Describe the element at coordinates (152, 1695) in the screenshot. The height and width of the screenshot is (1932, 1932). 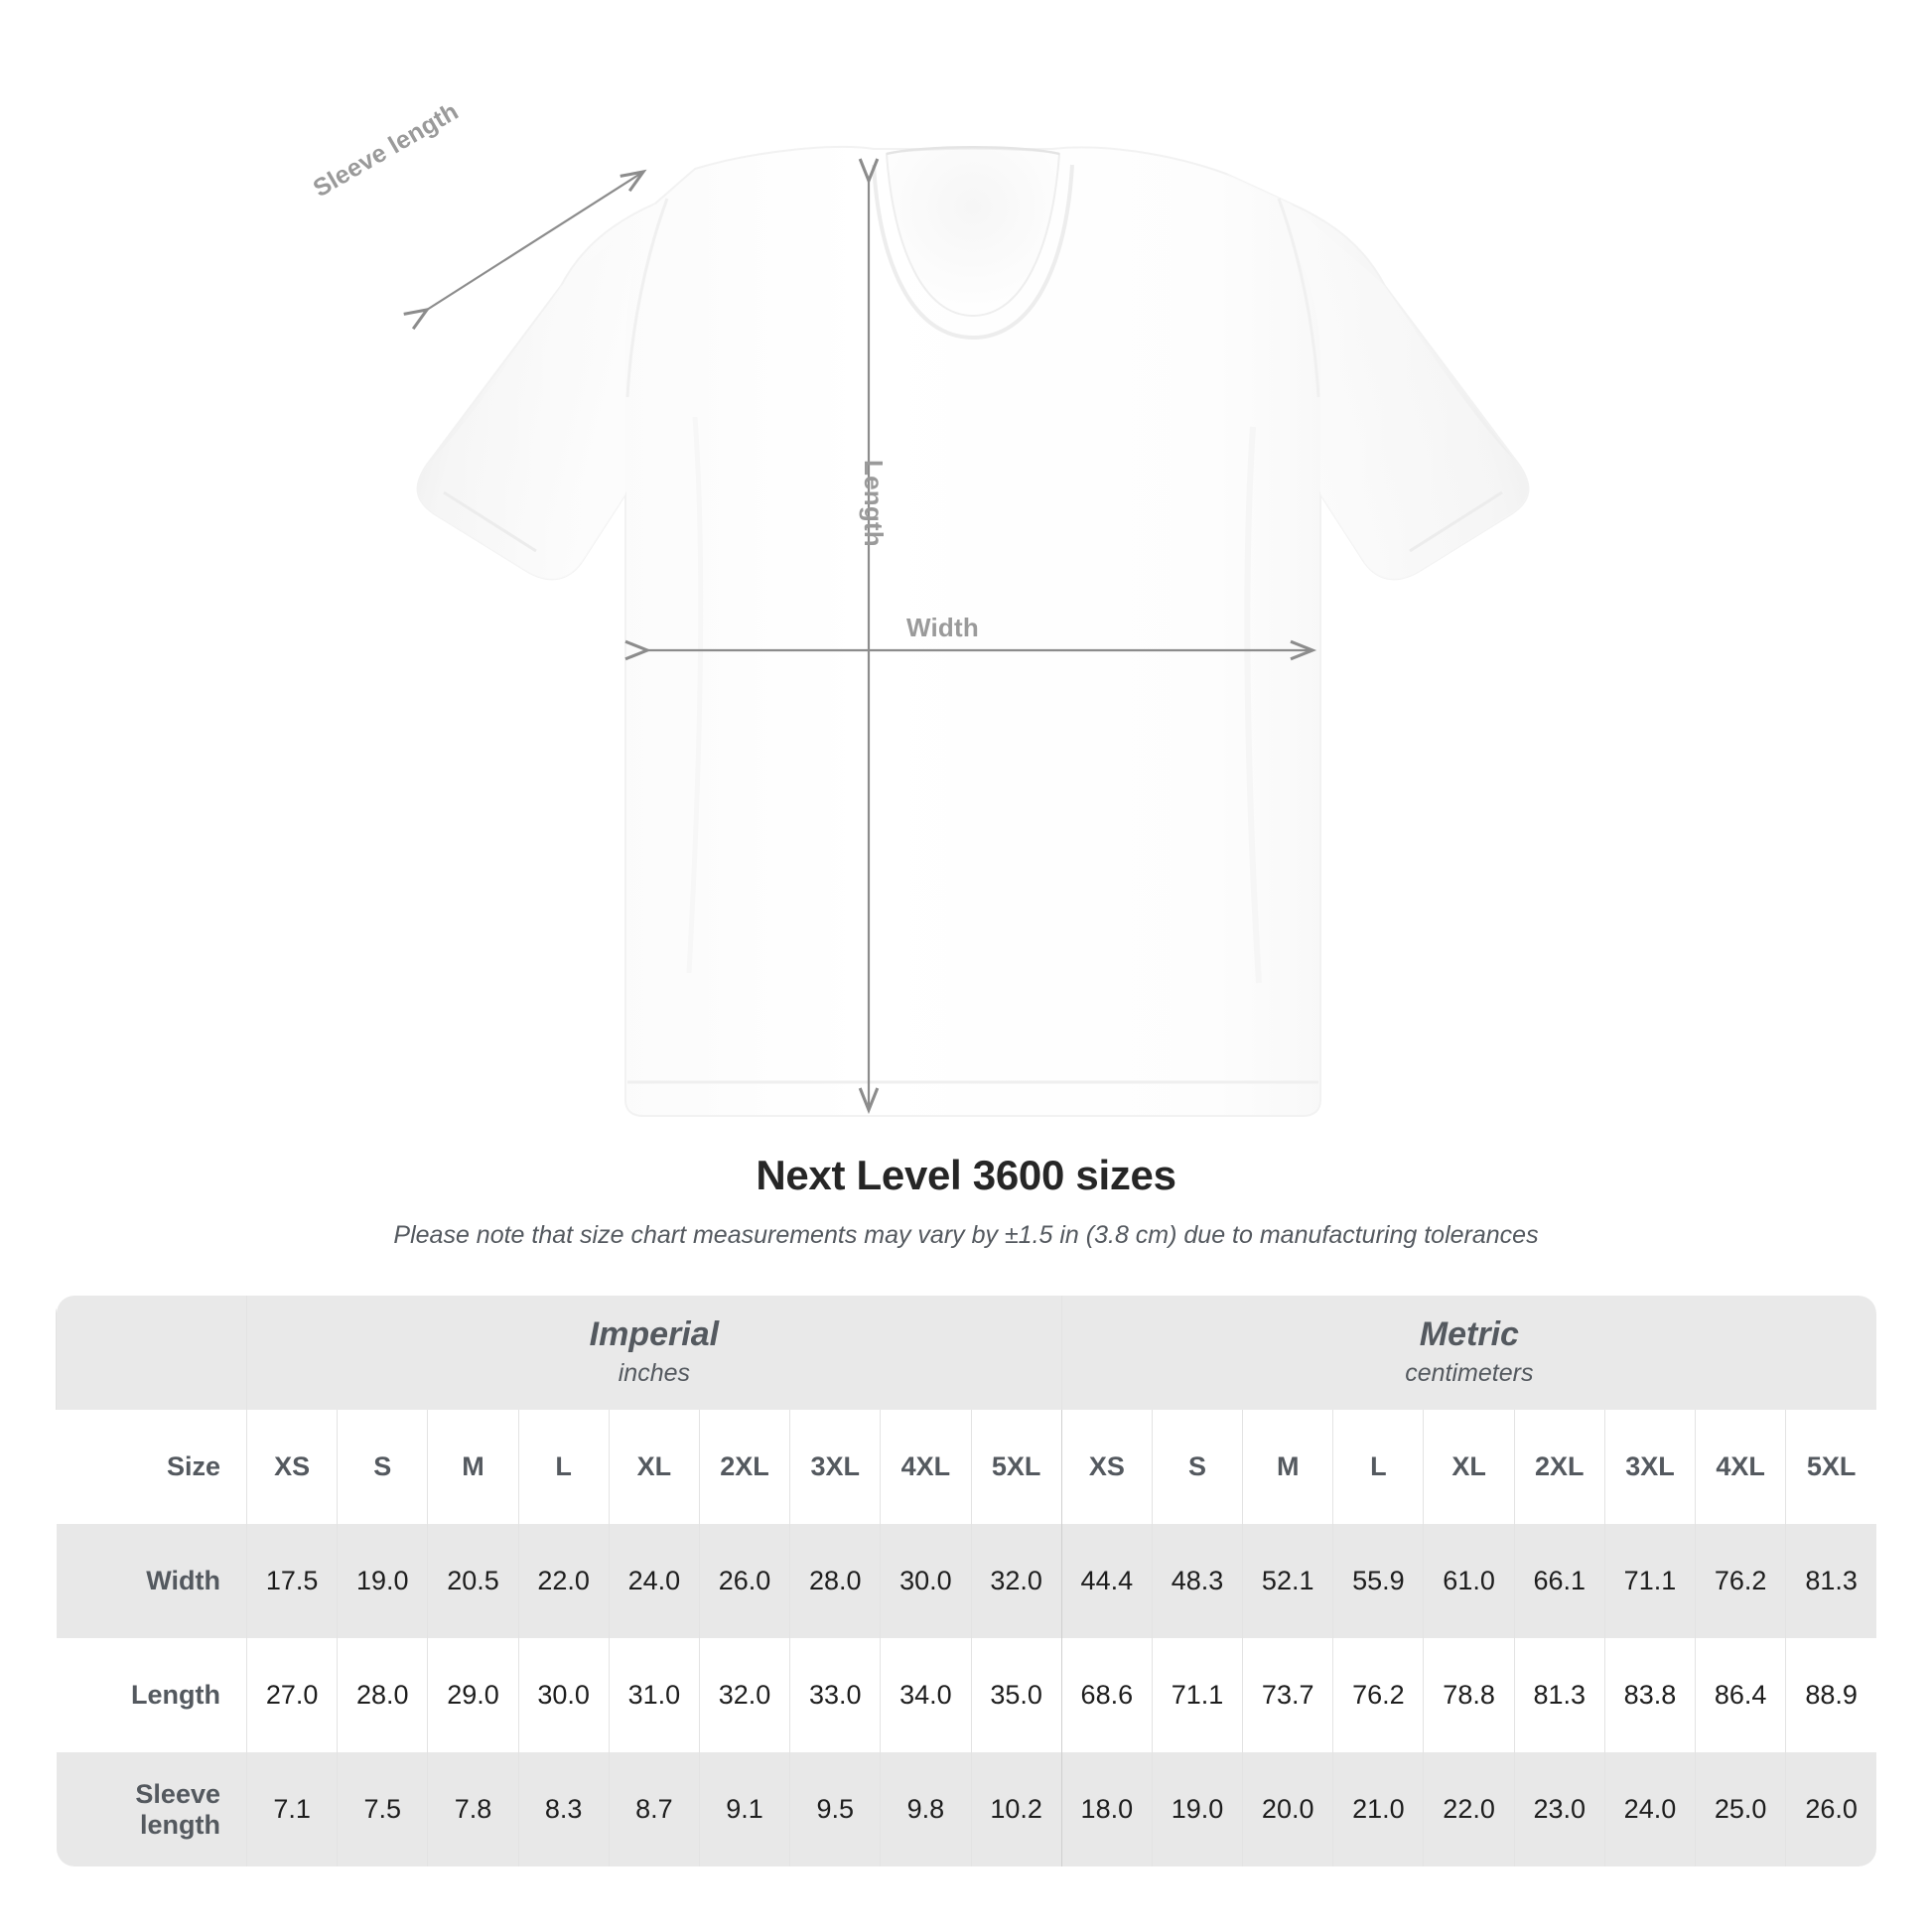
I see `row-label-length: Length` at that location.